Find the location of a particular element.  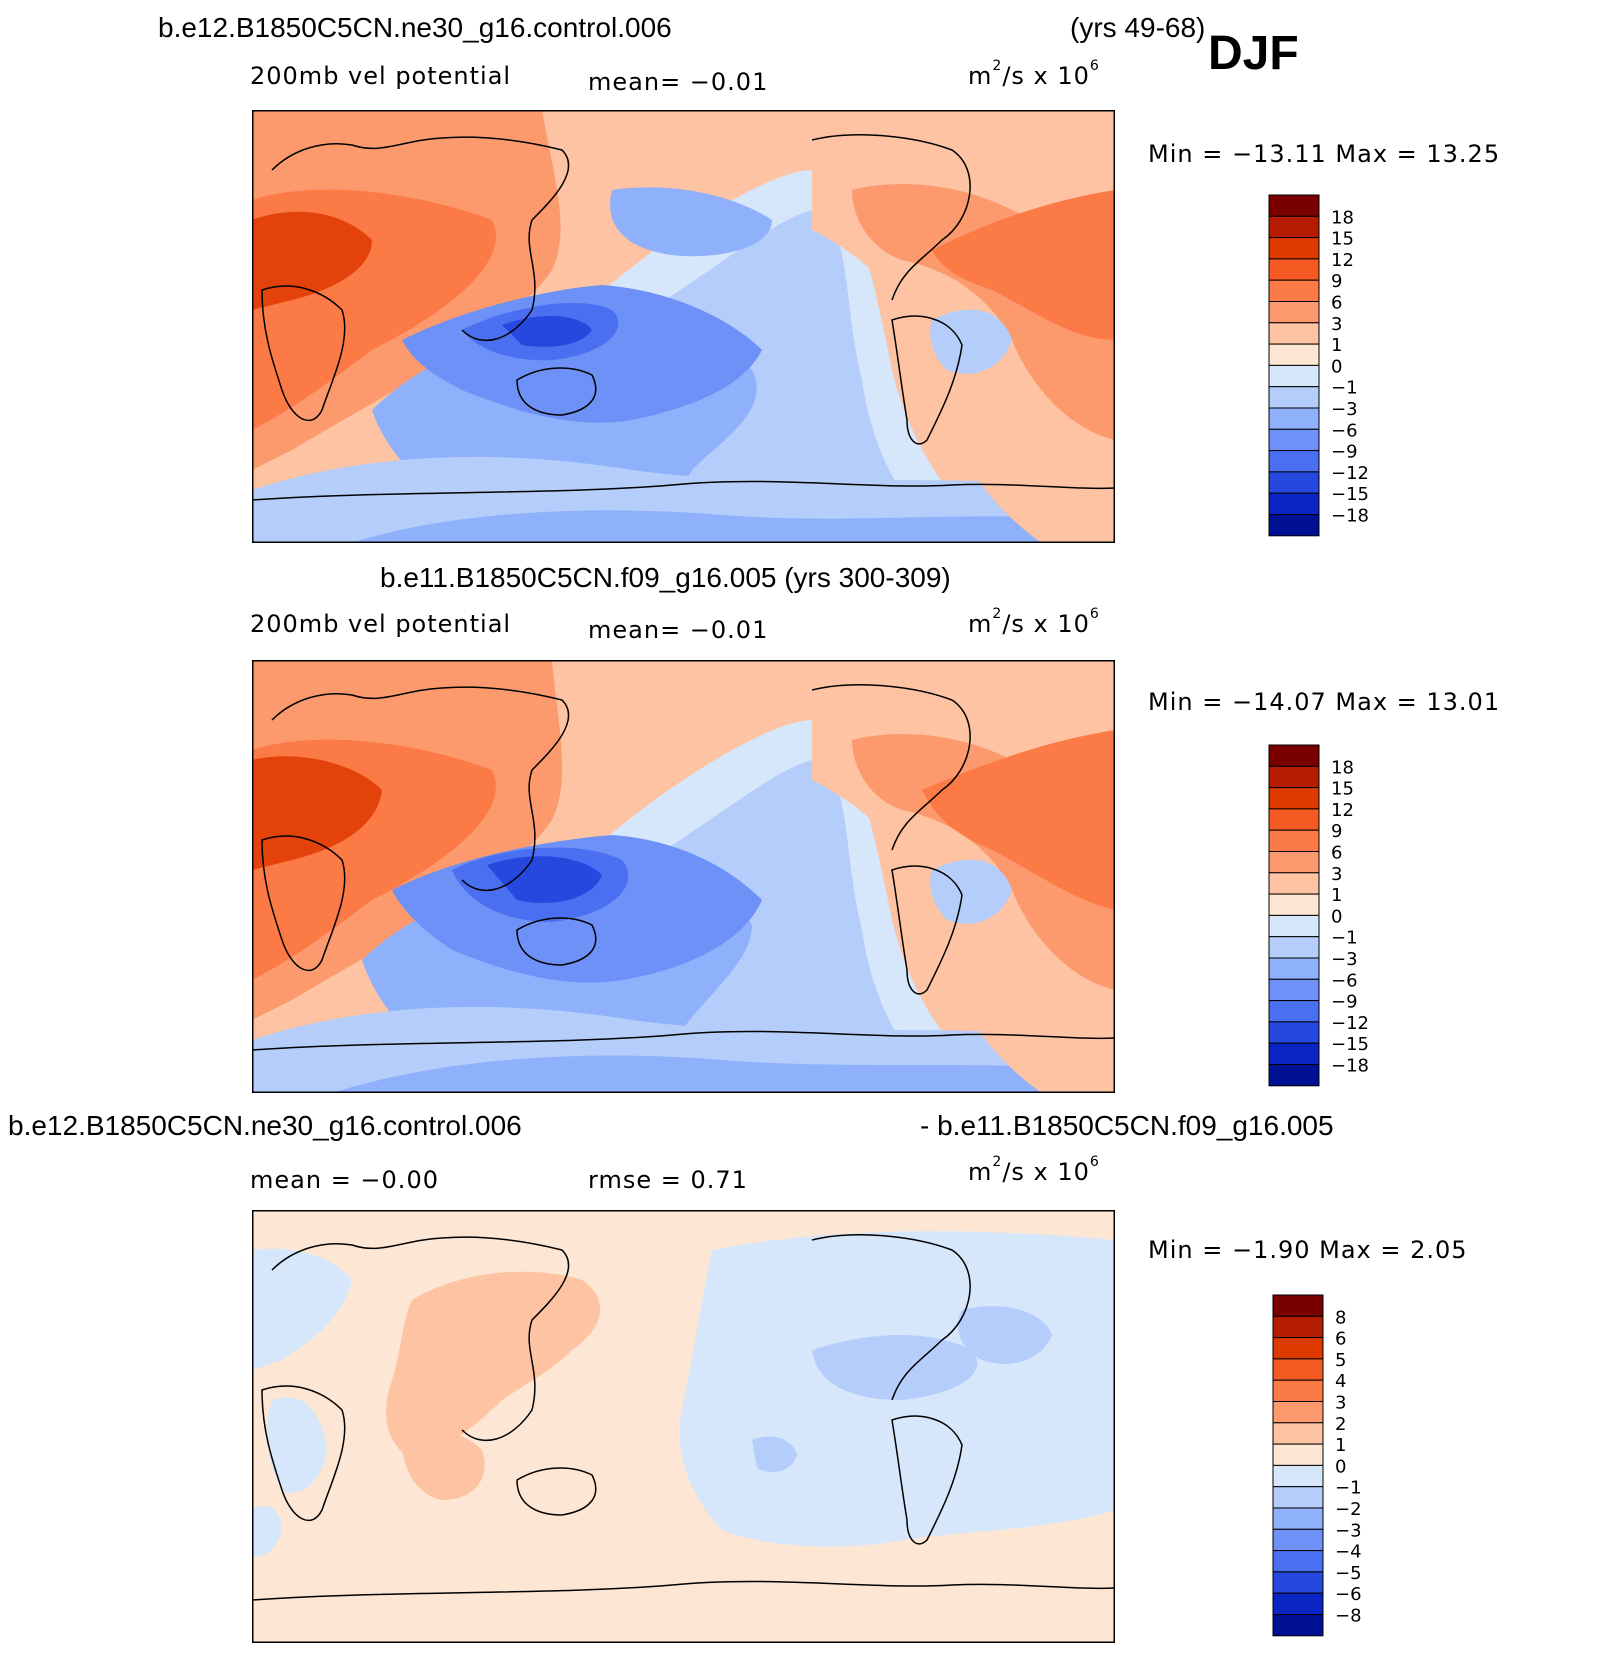

coastline-africa is located at coordinates (303, 1453).